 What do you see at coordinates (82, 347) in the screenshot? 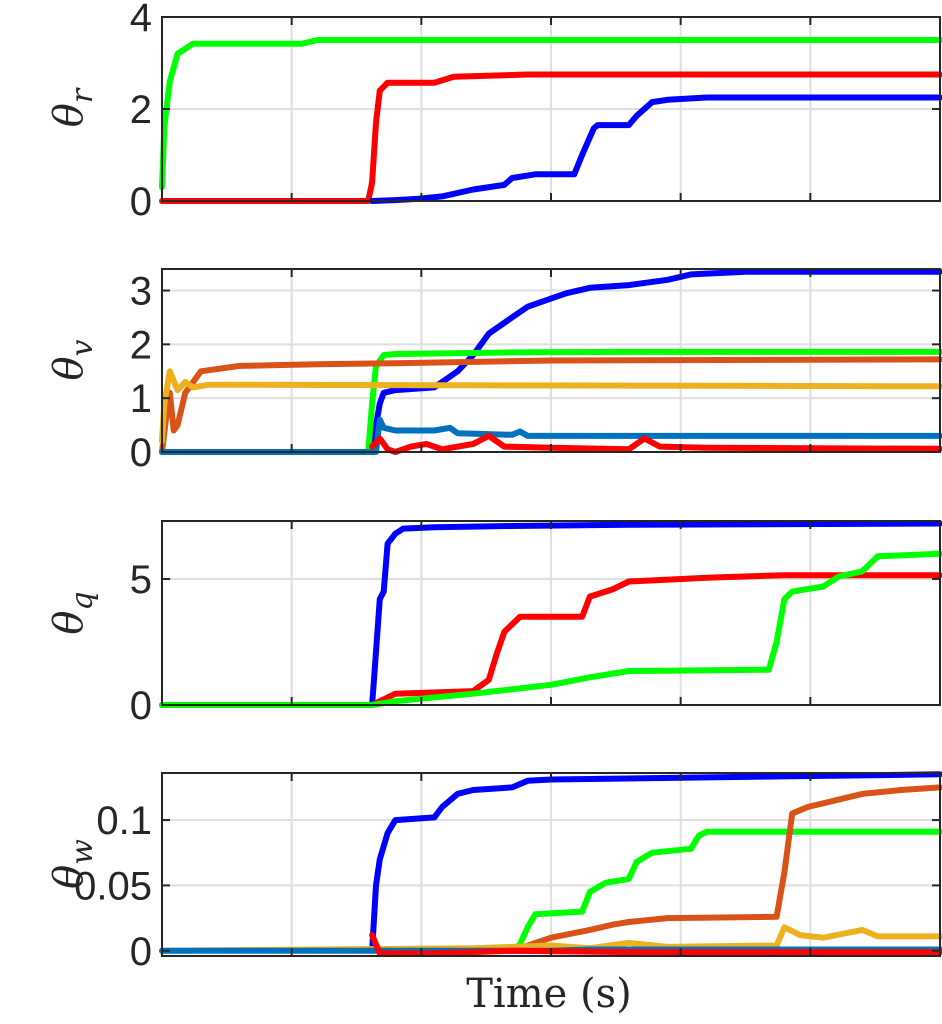
I see `y-axis-label-subscript: v` at bounding box center [82, 347].